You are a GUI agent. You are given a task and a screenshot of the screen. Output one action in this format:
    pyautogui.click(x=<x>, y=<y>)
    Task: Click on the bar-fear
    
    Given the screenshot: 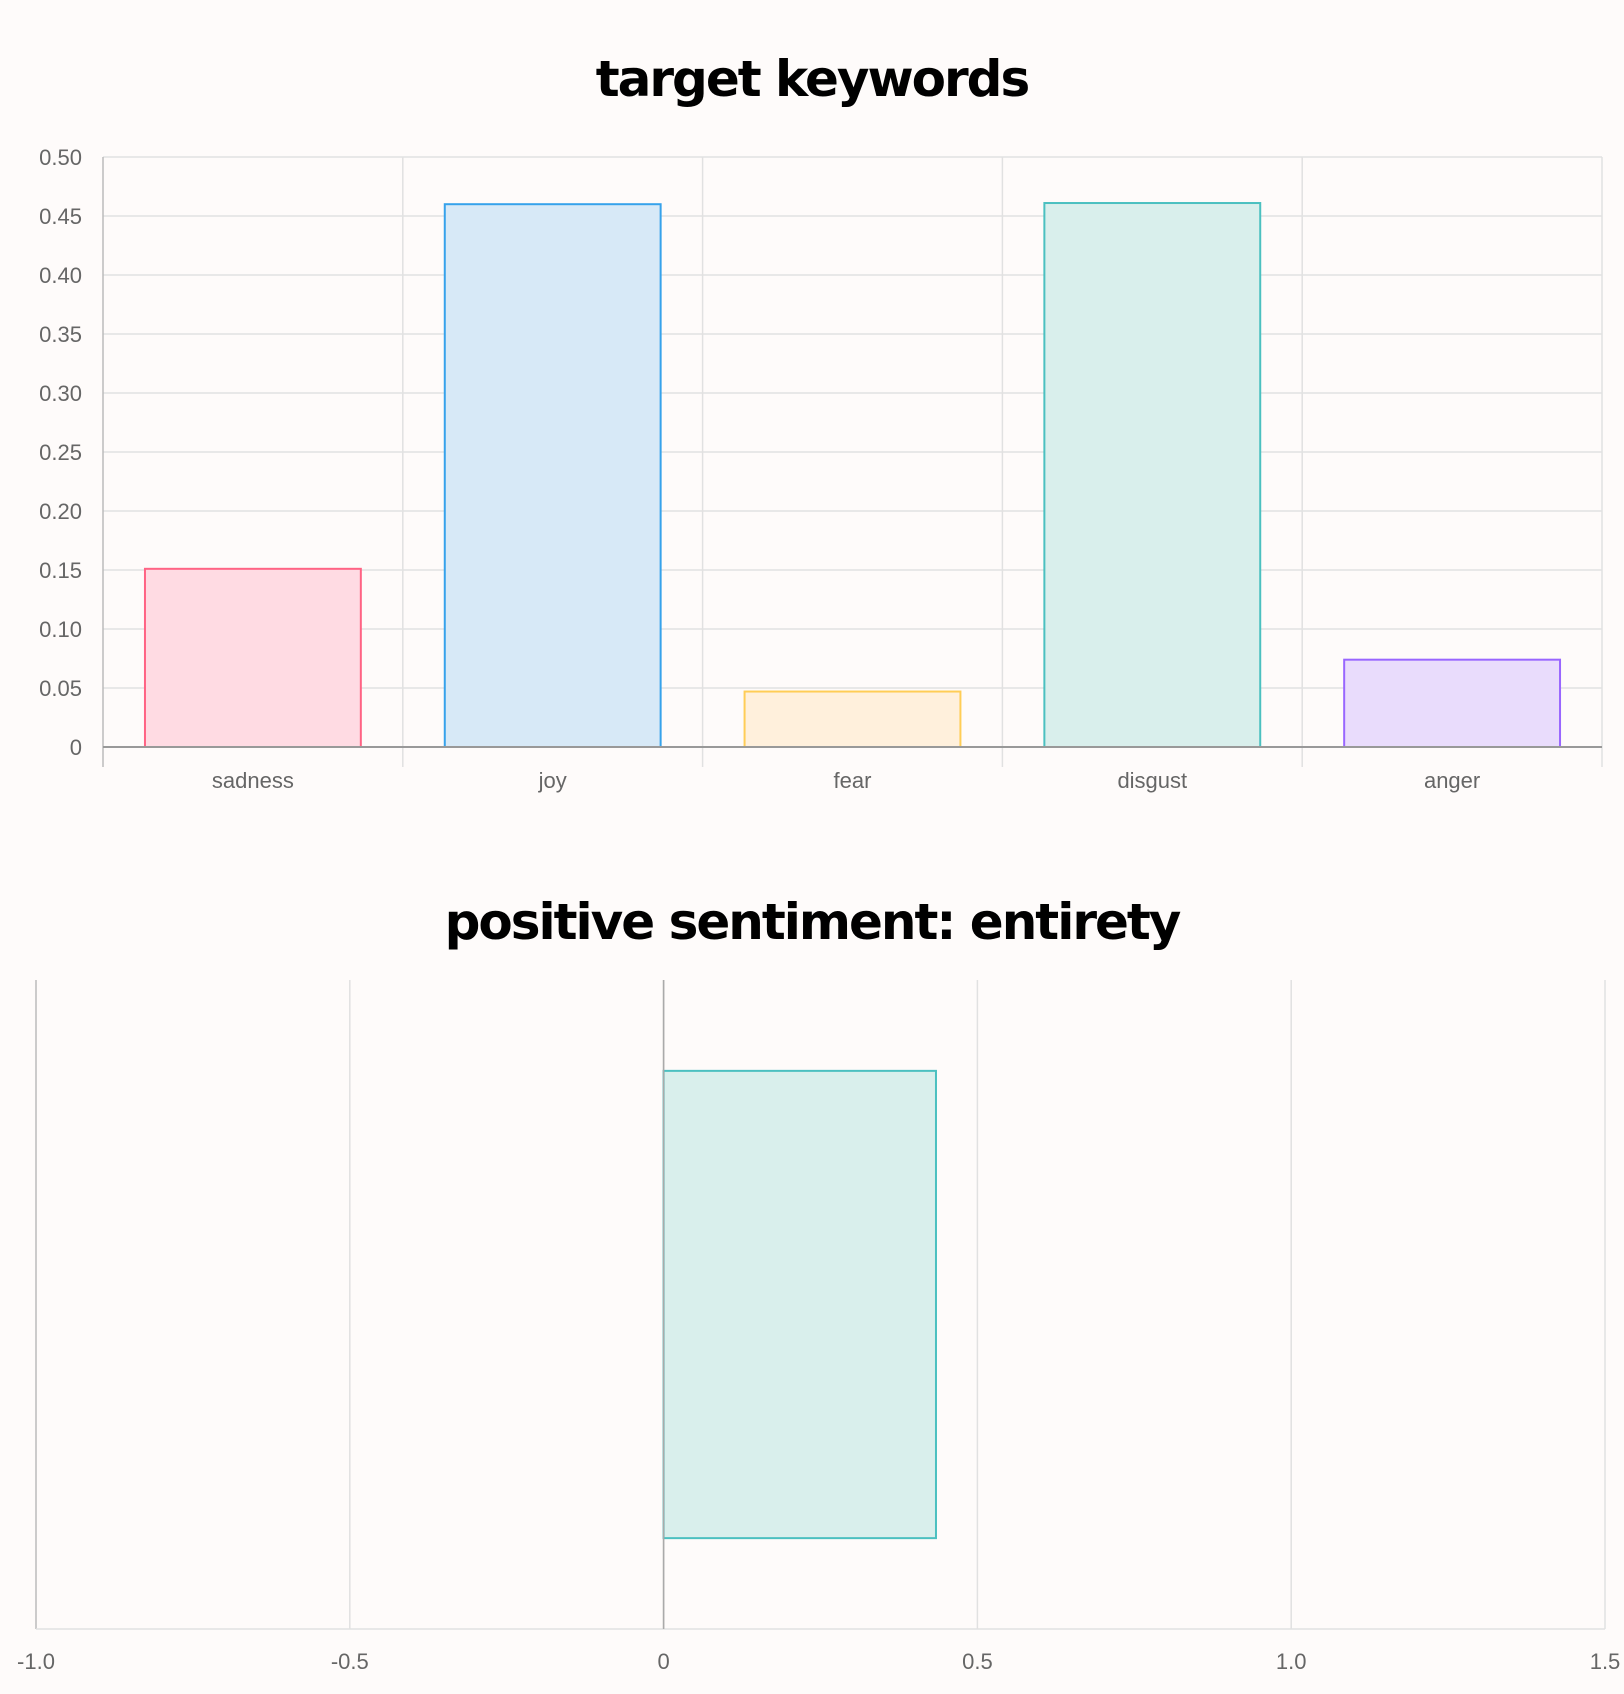 What is the action you would take?
    pyautogui.click(x=852, y=719)
    